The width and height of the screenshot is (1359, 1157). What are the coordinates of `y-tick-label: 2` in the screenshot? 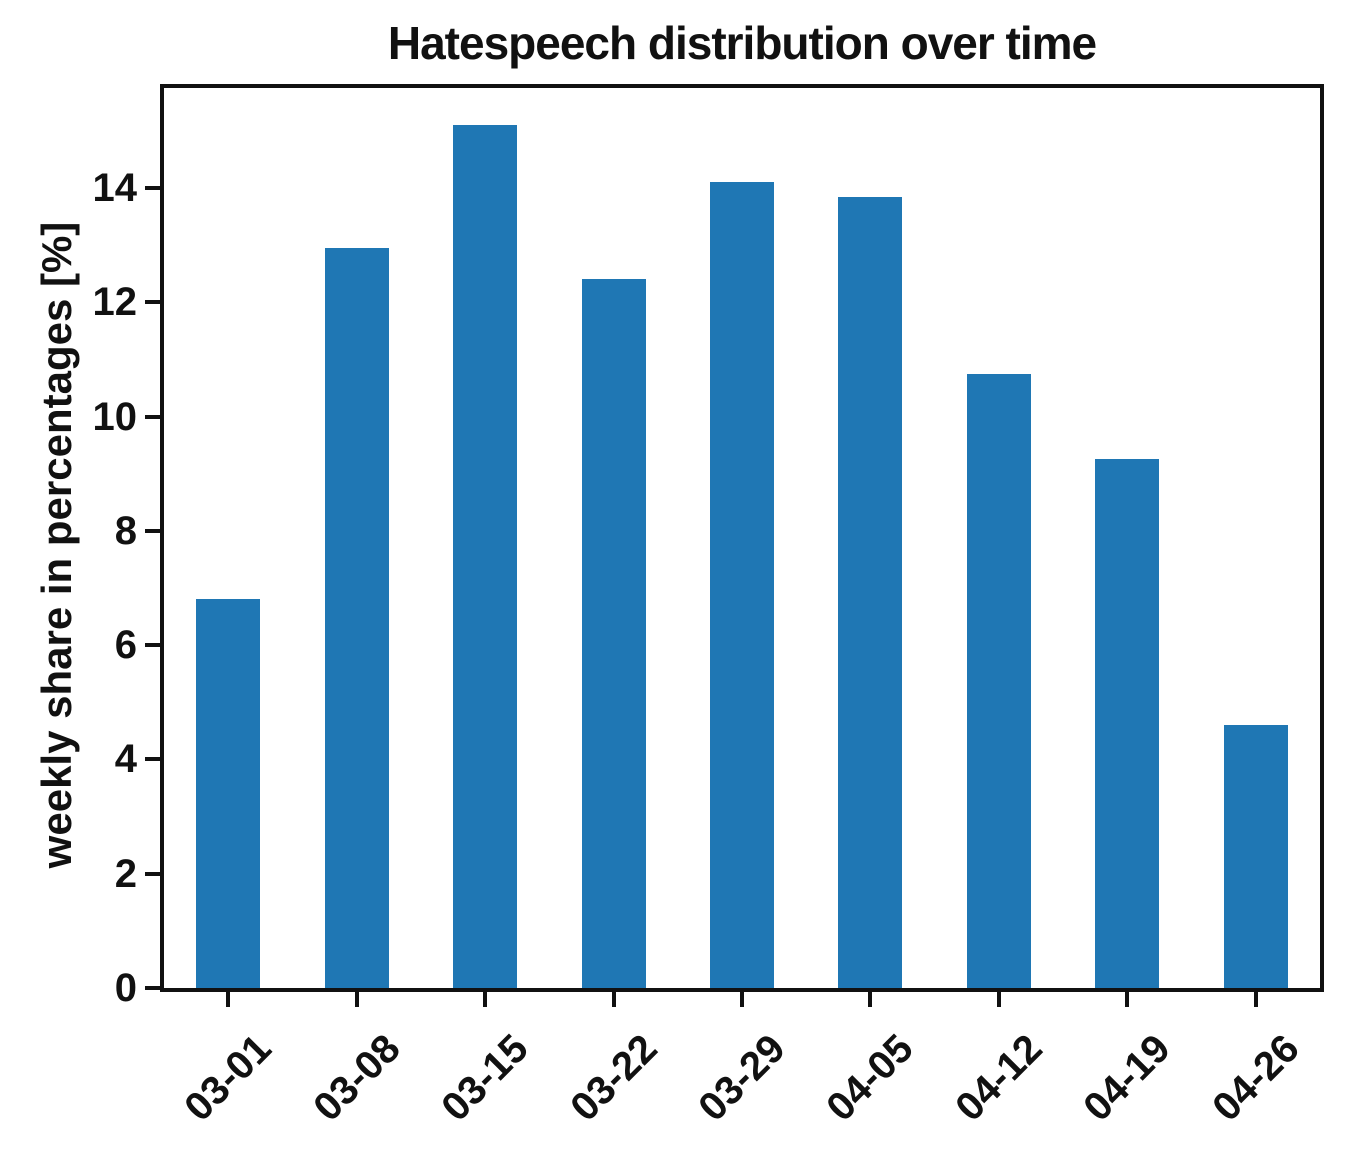 It's located at (125, 873).